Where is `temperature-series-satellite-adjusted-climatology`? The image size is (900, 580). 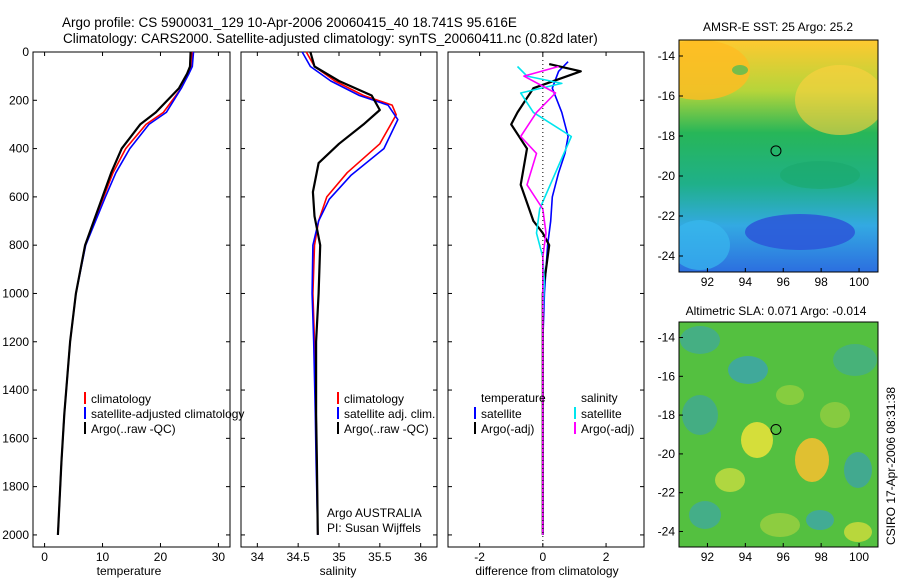
temperature-series-satellite-adjusted-climatology is located at coordinates (126, 293).